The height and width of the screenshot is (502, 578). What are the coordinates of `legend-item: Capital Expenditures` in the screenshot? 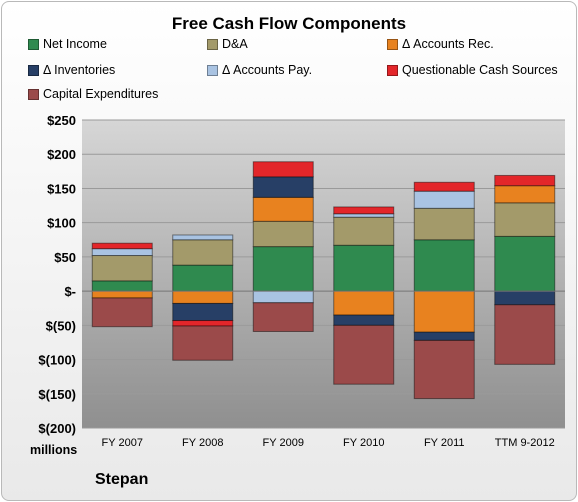 It's located at (93, 94).